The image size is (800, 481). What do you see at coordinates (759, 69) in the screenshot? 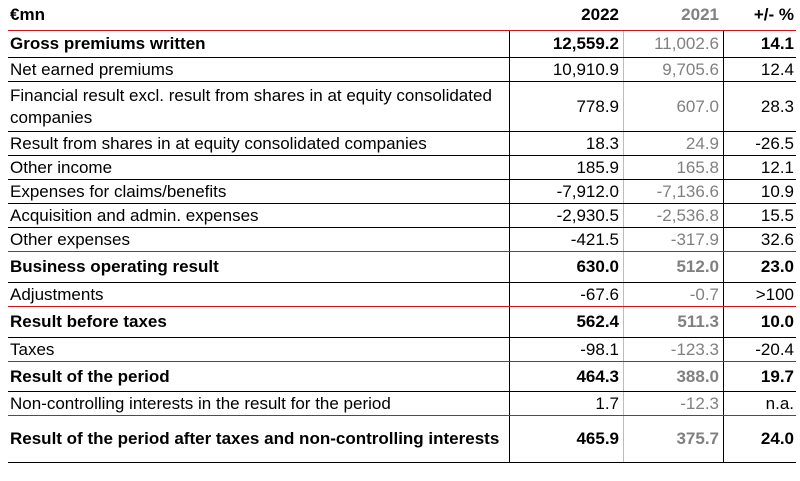
I see `row-change: 12.4` at bounding box center [759, 69].